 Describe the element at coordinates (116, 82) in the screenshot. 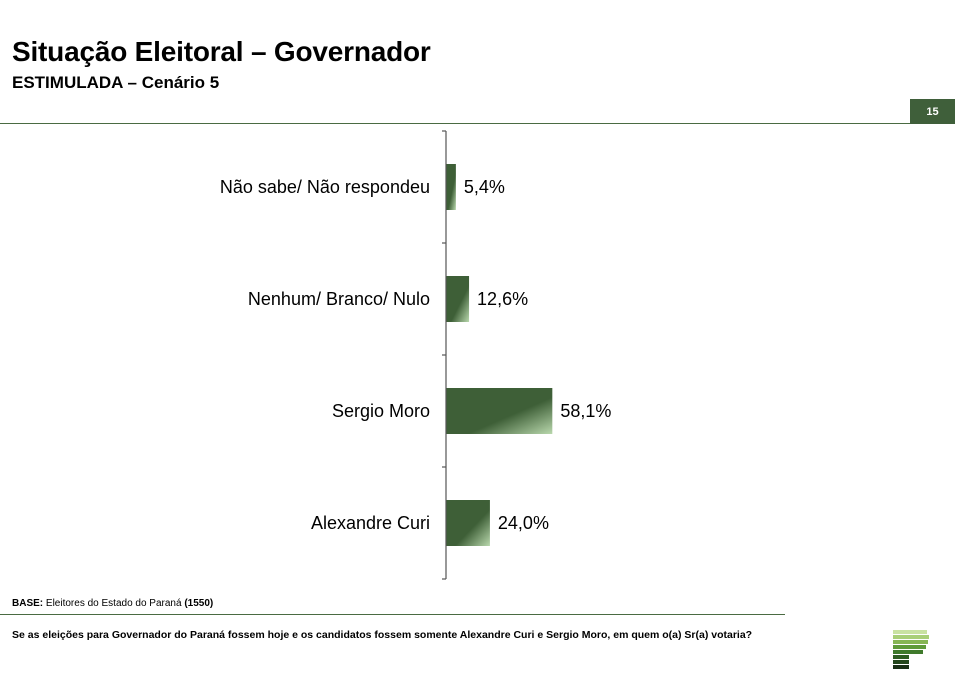

I see `page-subtitle: ESTIMULADA – Cenário 5` at that location.